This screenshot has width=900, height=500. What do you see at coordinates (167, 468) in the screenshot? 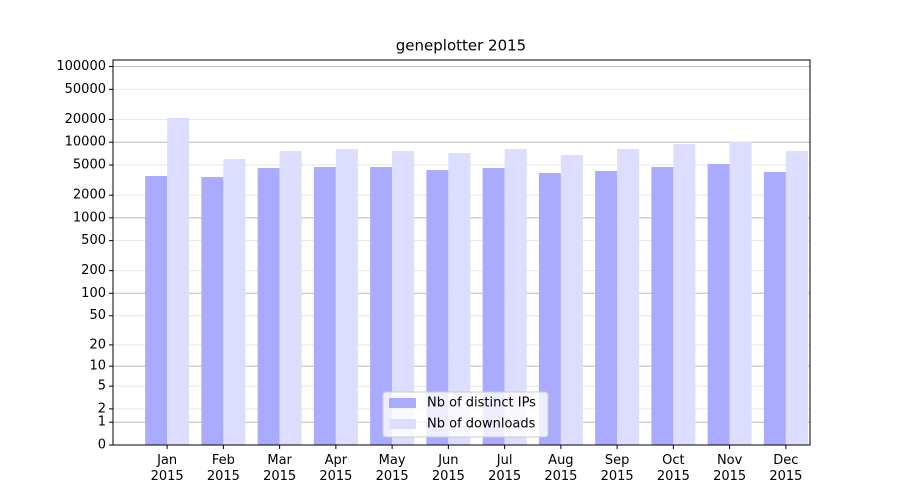
I see `x-tick-label: Jan 2015` at bounding box center [167, 468].